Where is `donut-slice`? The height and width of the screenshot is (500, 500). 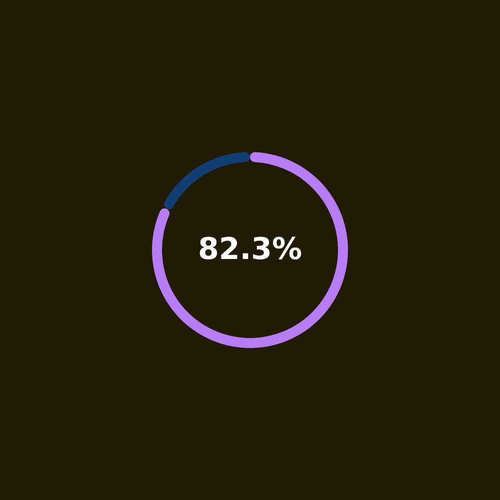
donut-slice is located at coordinates (207, 181).